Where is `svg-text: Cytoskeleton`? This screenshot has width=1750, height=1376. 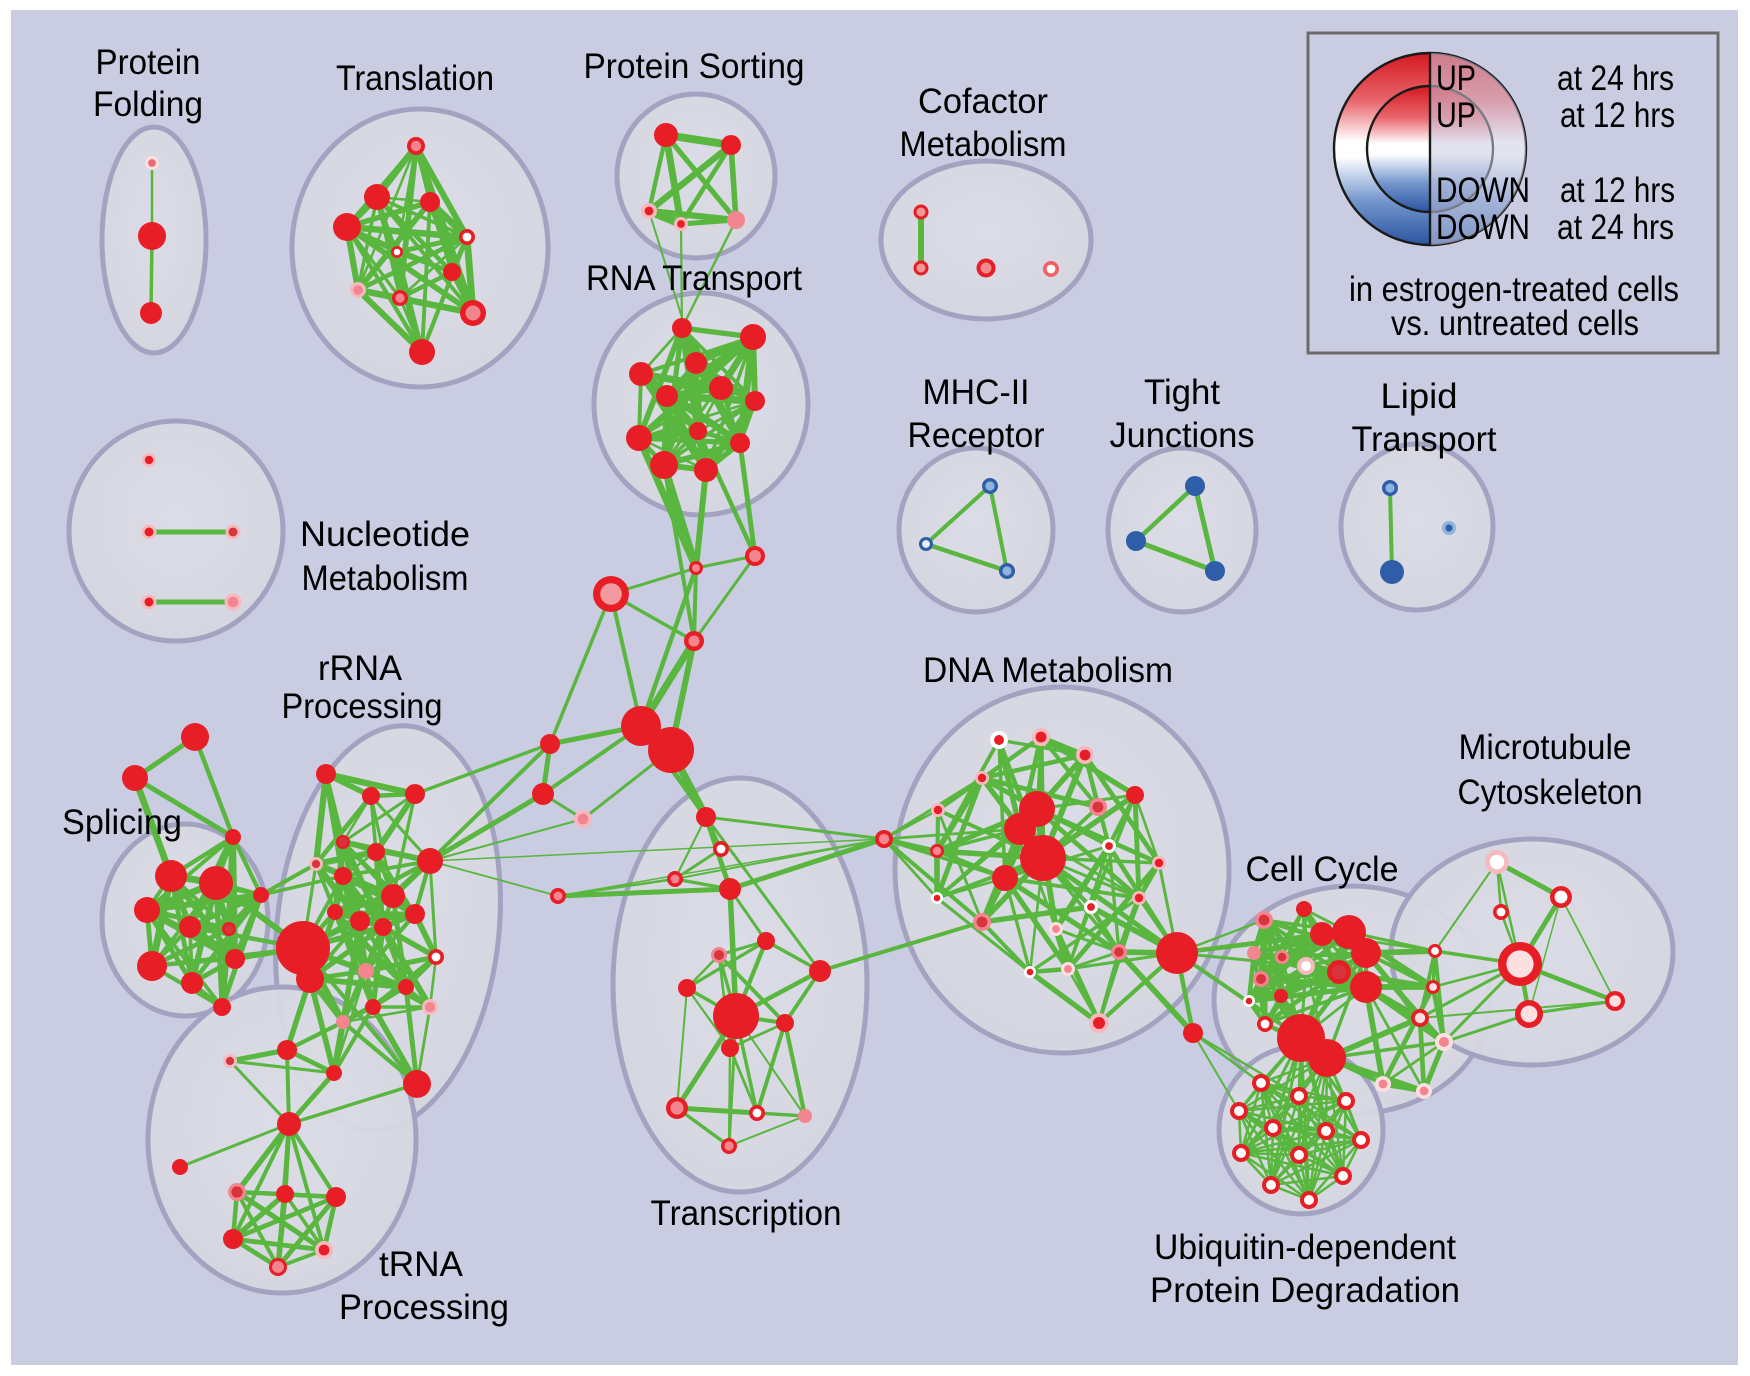
svg-text: Cytoskeleton is located at coordinates (1550, 792).